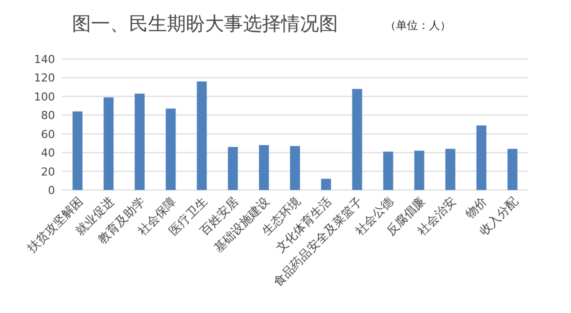 The image size is (571, 313). I want to click on chart-subtitle: （单位：人）, so click(418, 25).